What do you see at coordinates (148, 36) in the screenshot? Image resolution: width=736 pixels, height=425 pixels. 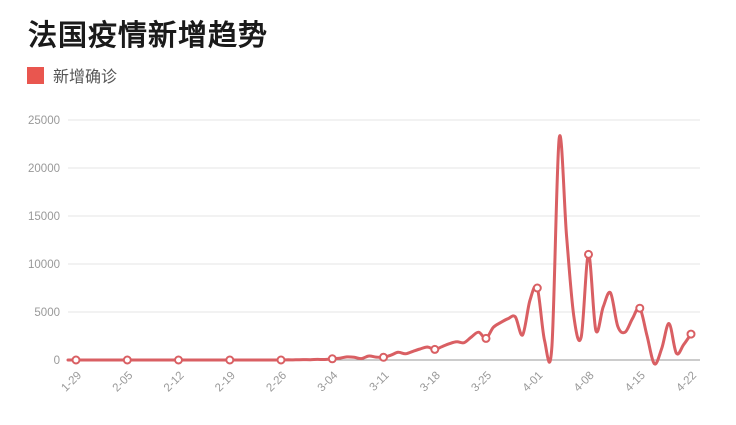 I see `page-title: 法国疫情新增趋势` at bounding box center [148, 36].